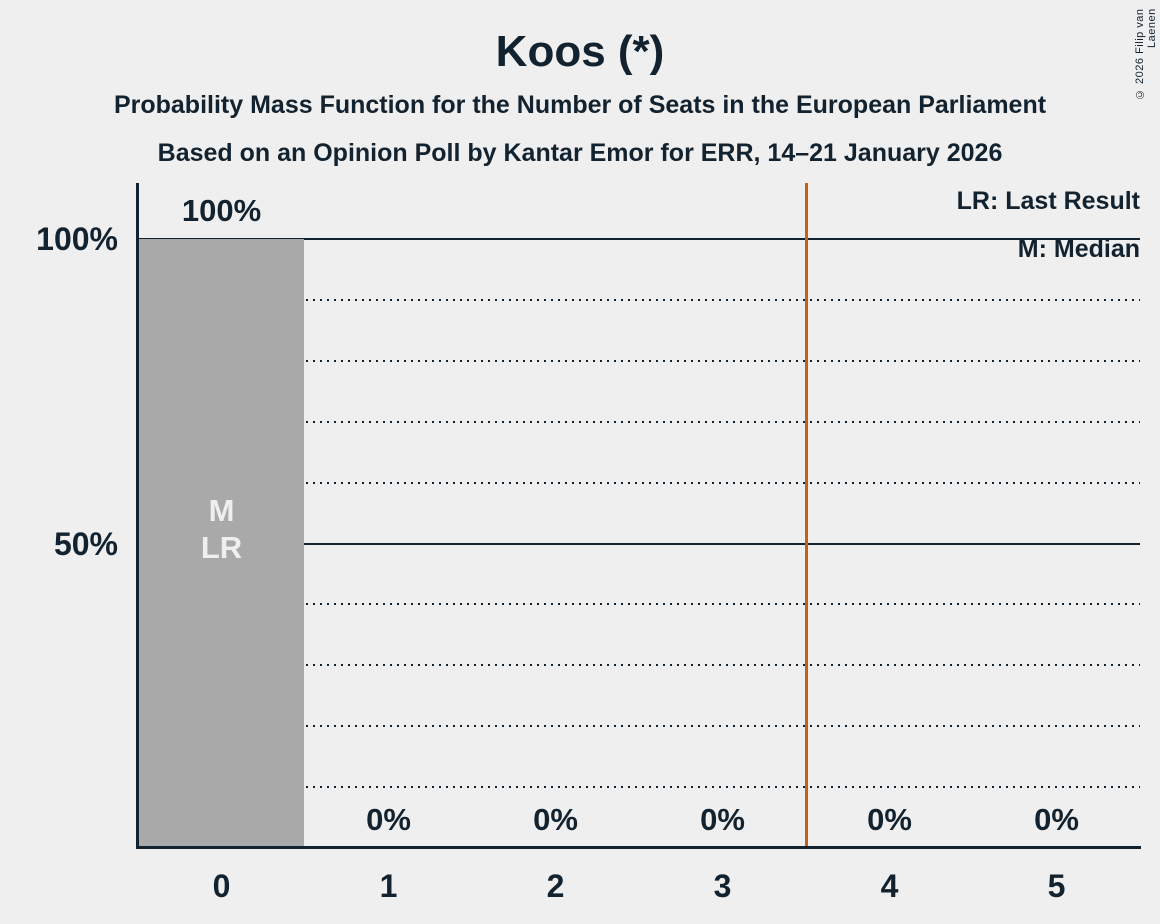  Describe the element at coordinates (639, 239) in the screenshot. I see `gridline-100pct` at that location.